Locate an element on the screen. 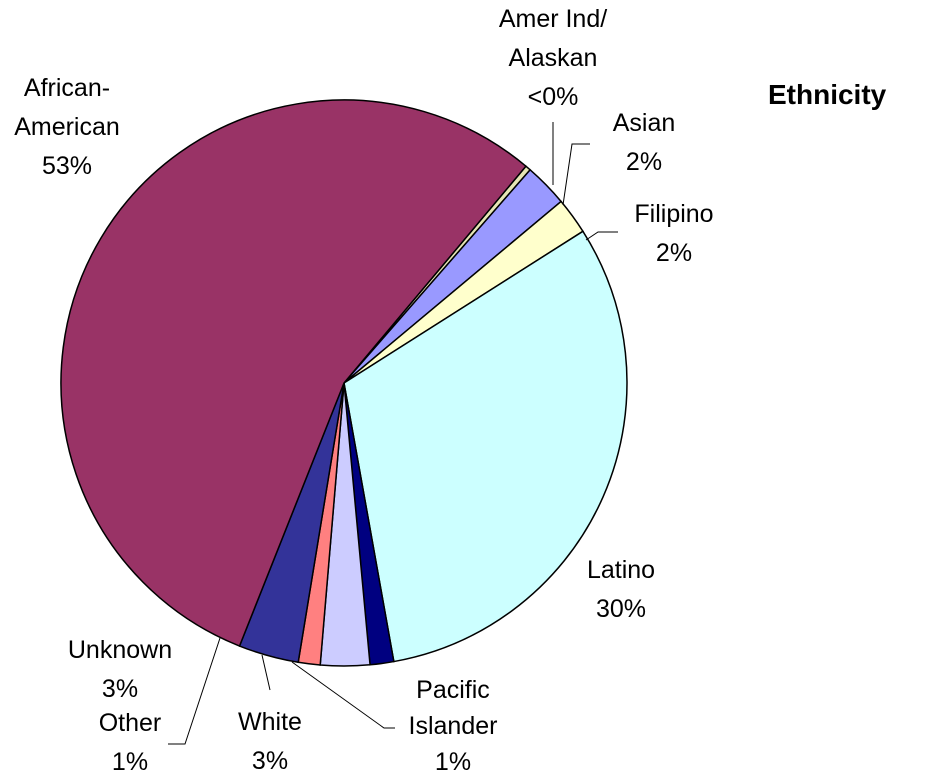 The height and width of the screenshot is (778, 931). leader-line-filipino is located at coordinates (601, 236).